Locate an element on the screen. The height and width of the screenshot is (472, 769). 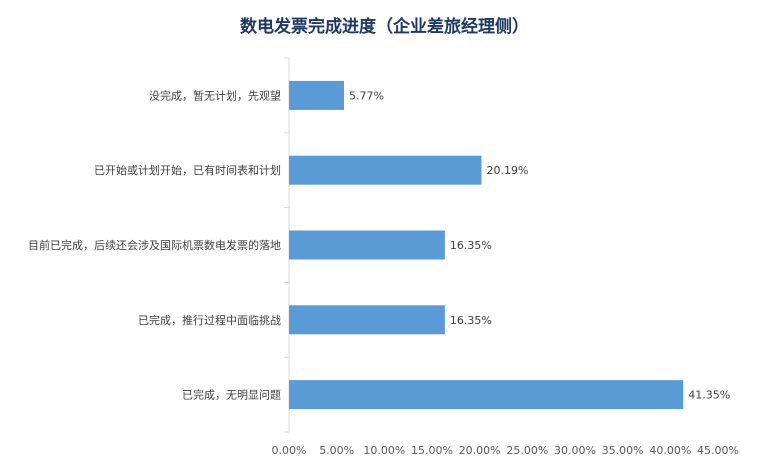
data-label: 5.77% is located at coordinates (366, 95).